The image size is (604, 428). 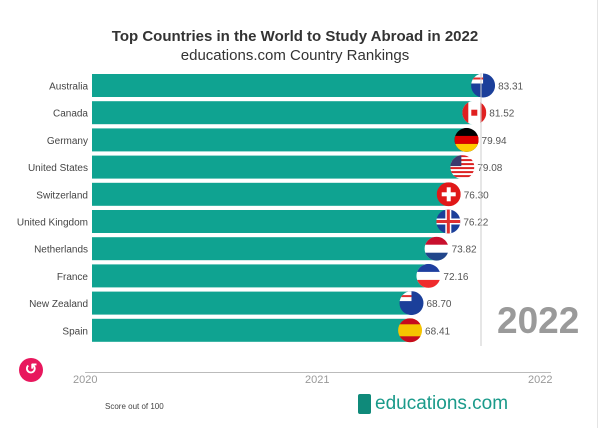 What do you see at coordinates (475, 223) in the screenshot?
I see `value-label: 76.22` at bounding box center [475, 223].